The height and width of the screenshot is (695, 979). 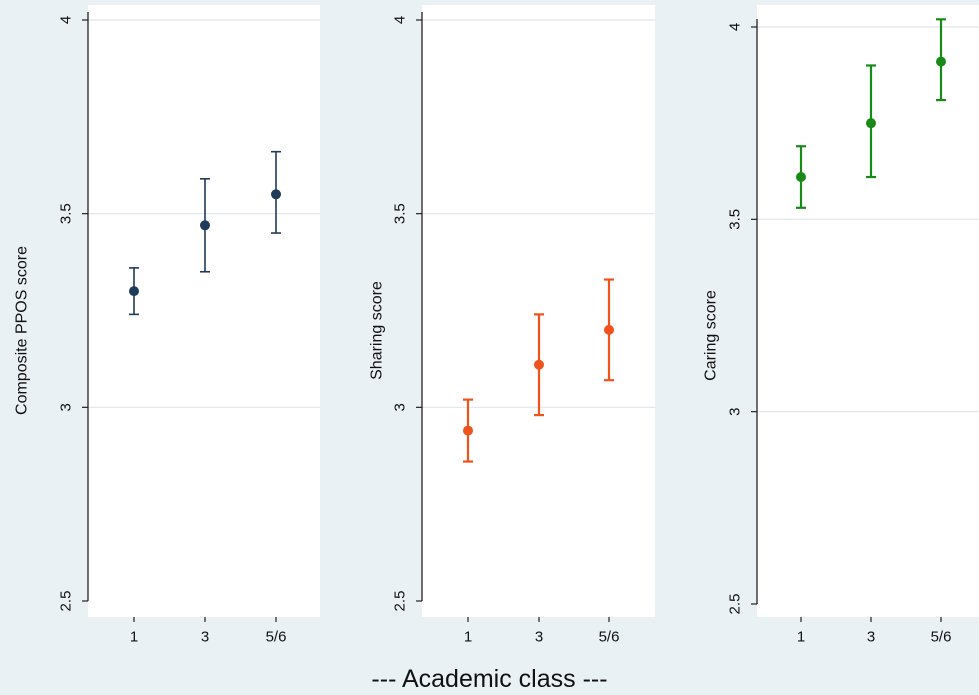 I want to click on y-axis-label: Sharing score, so click(x=377, y=330).